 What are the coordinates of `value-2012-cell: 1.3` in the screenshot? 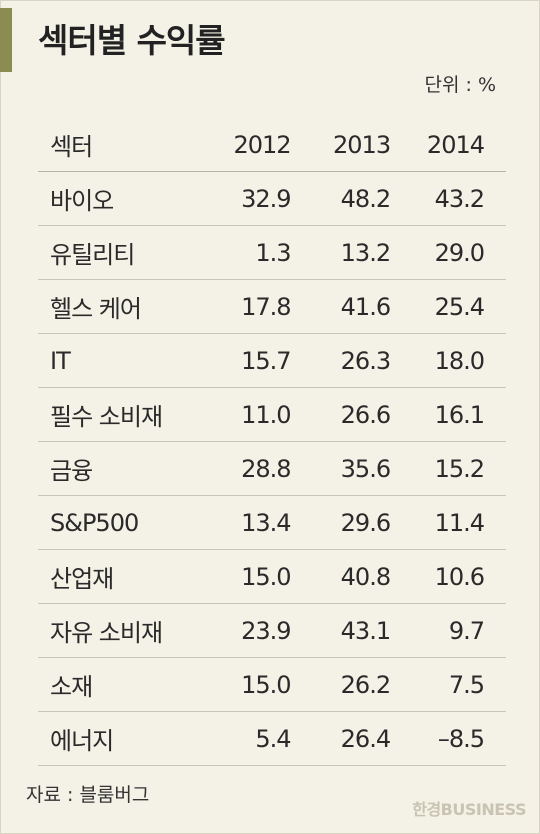 It's located at (244, 252).